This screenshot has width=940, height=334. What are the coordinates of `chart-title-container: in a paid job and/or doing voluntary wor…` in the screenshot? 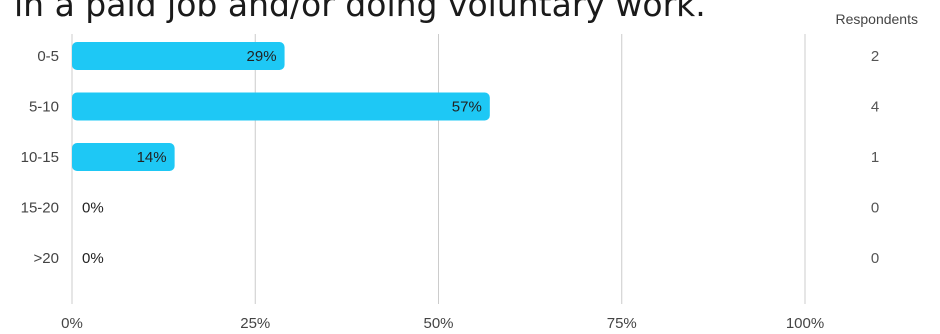 It's located at (470, 13).